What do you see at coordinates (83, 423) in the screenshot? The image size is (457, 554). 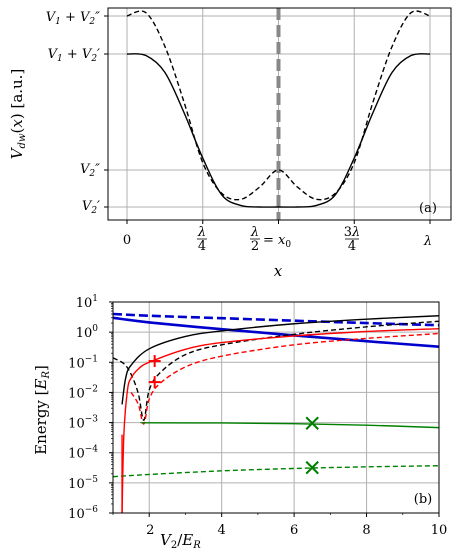 I see `by-tick-label: 10⁻³` at bounding box center [83, 423].